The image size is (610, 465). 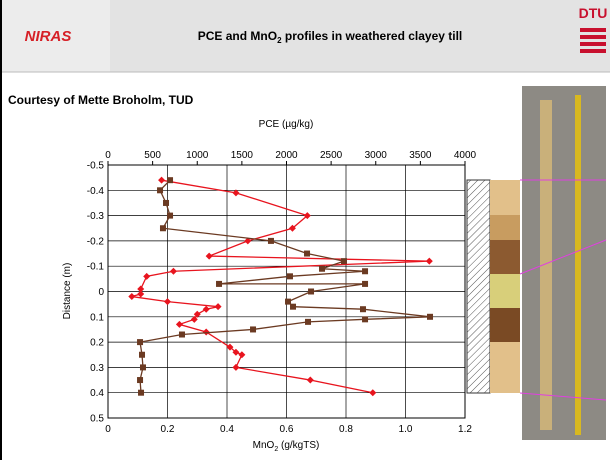 I want to click on title-sub: 2, so click(x=279, y=40).